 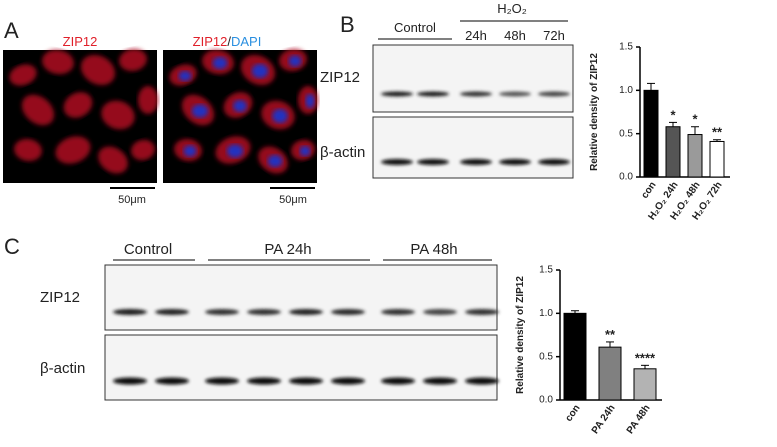 What do you see at coordinates (639, 419) in the screenshot?
I see `x-tick-label: PA 48h` at bounding box center [639, 419].